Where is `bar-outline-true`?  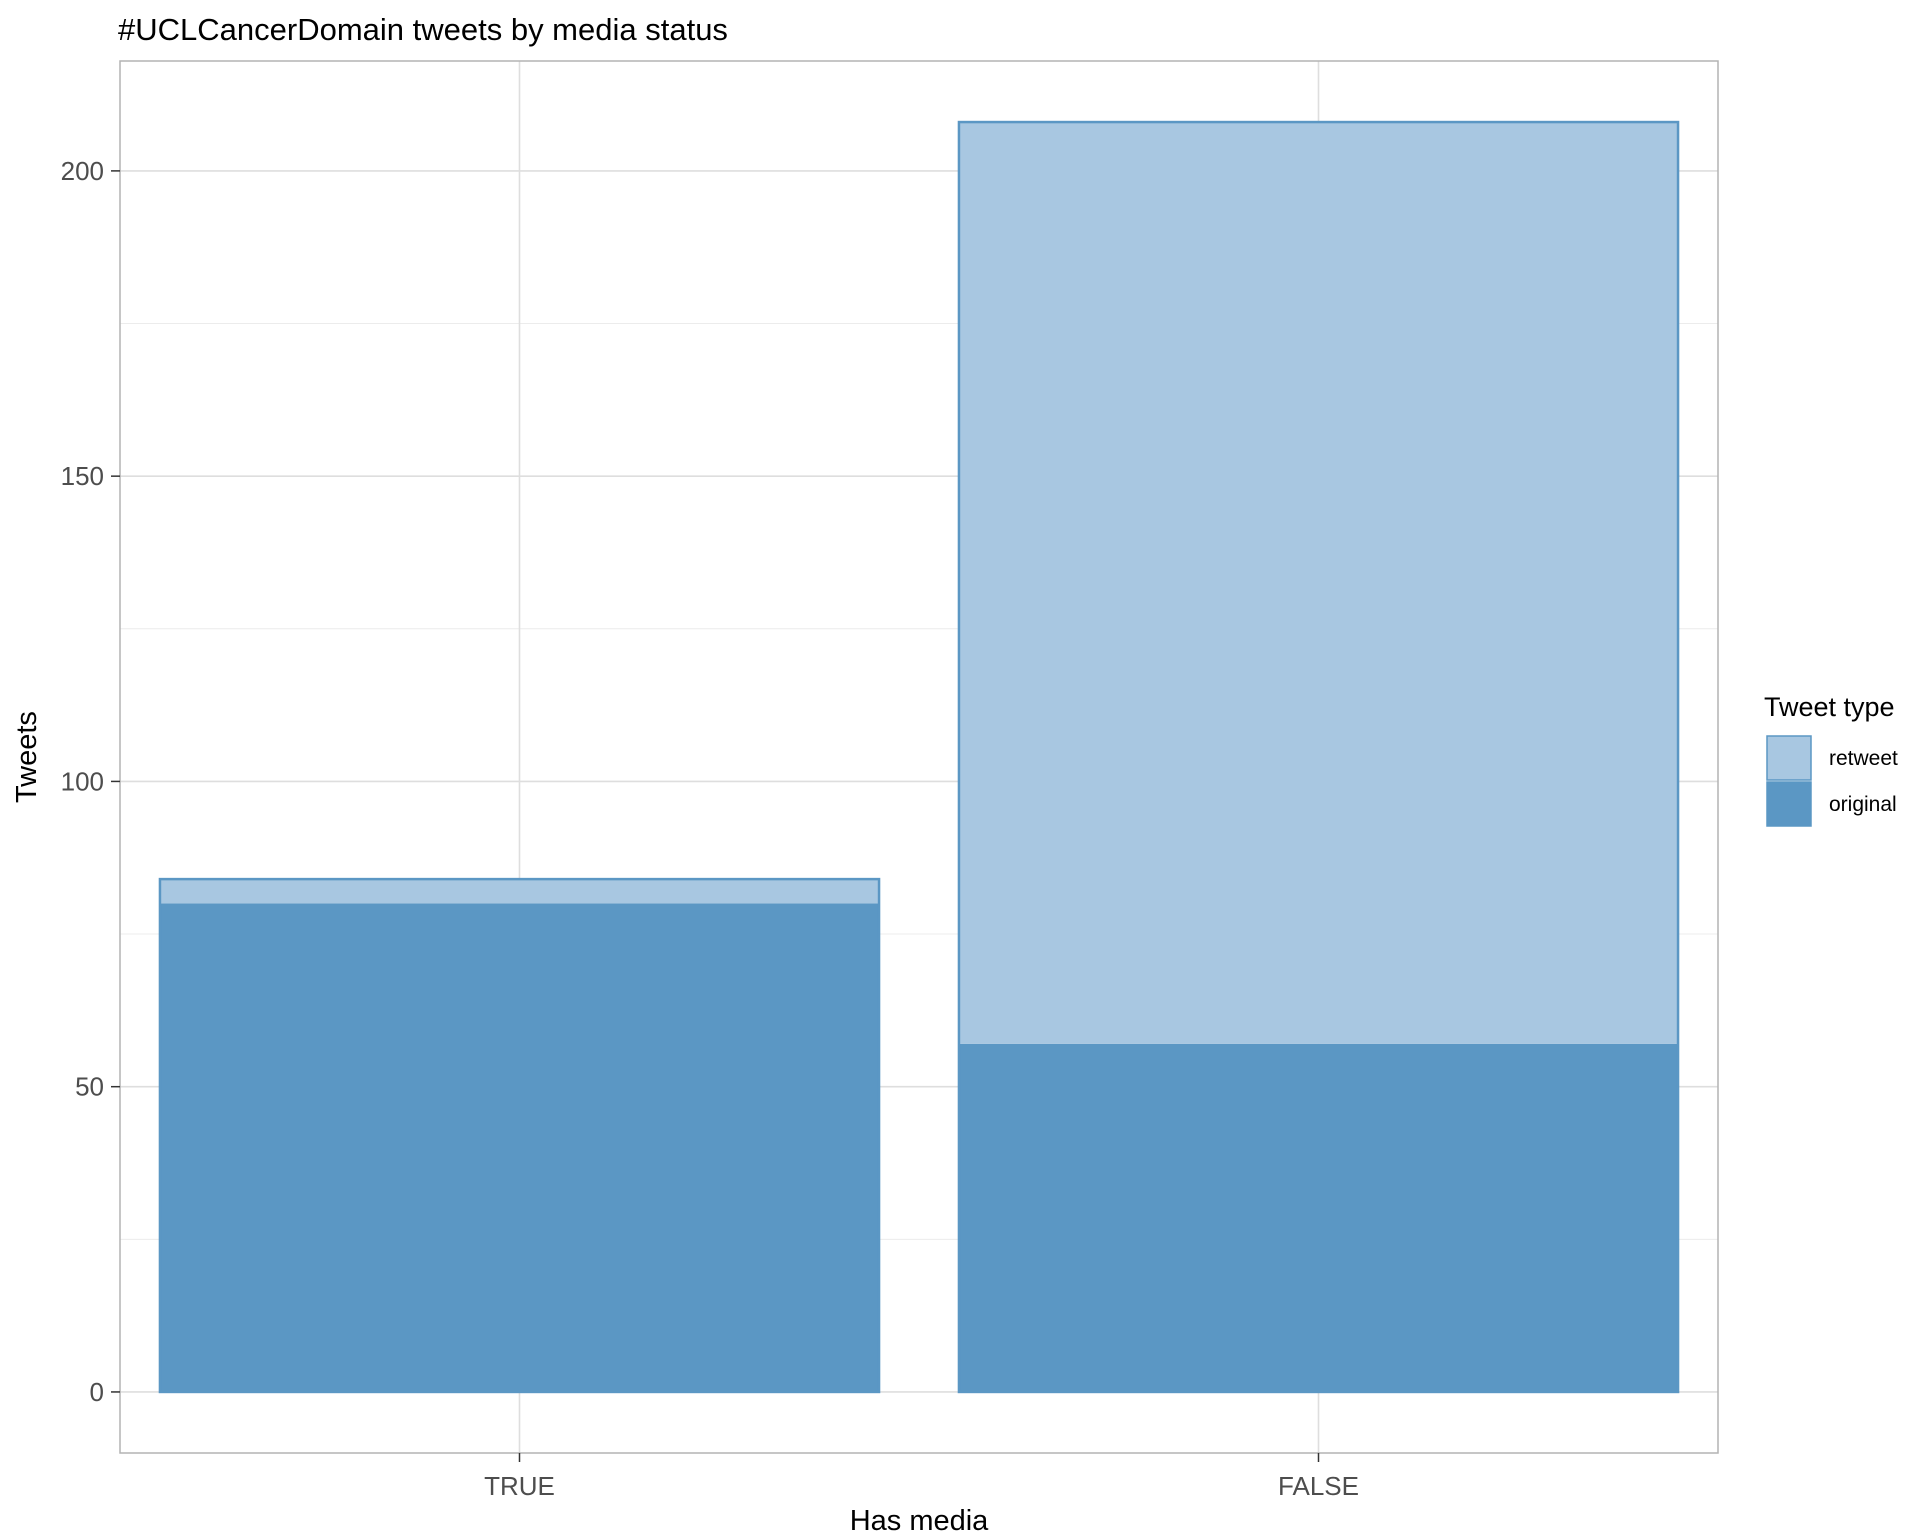 bar-outline-true is located at coordinates (519, 1135).